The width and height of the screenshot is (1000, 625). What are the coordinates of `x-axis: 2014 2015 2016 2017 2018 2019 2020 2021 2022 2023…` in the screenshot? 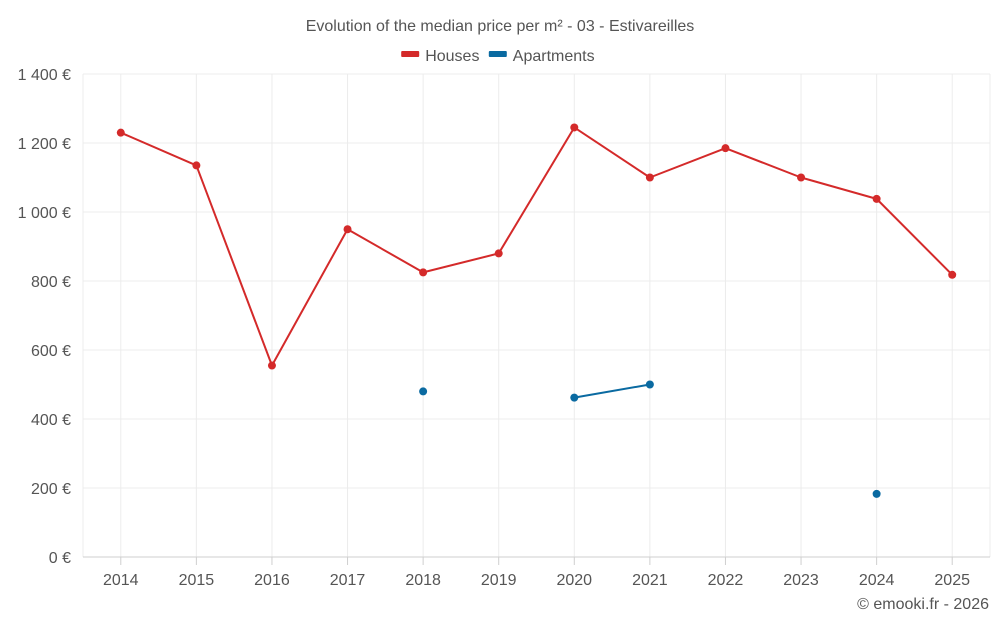 It's located at (536, 572).